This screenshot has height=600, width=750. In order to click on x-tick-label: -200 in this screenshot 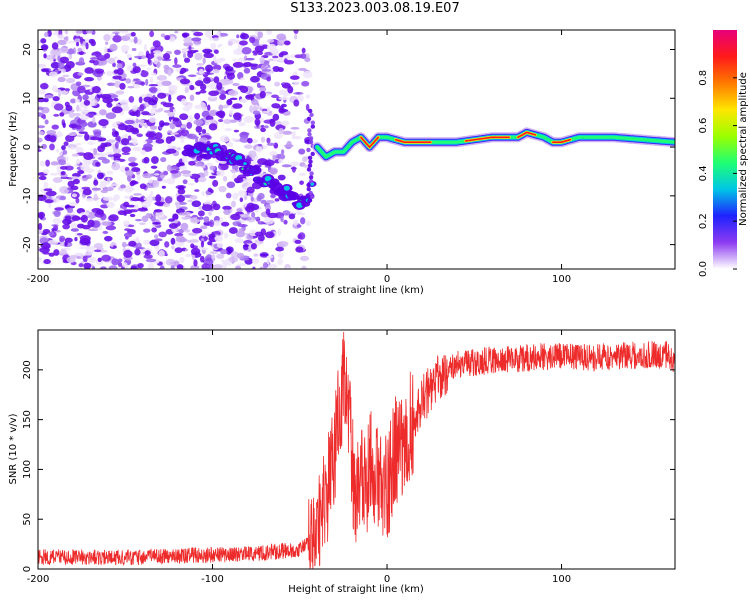, I will do `click(38, 279)`.